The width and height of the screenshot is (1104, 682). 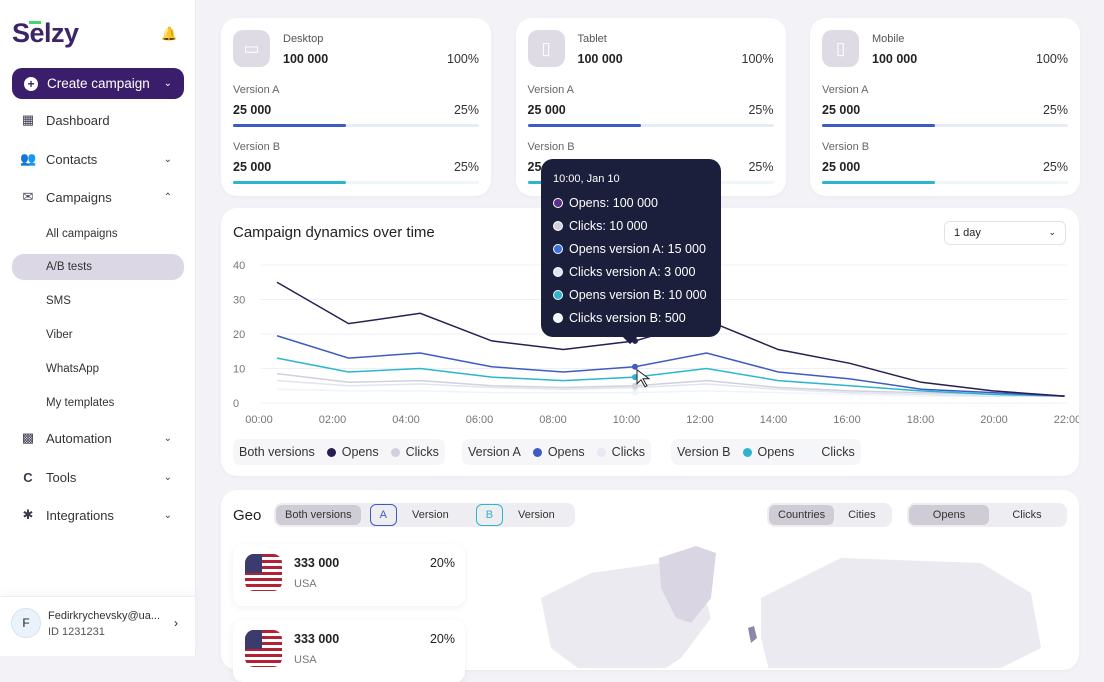 I want to click on legend-both: Both versions Opens Clicks, so click(x=339, y=452).